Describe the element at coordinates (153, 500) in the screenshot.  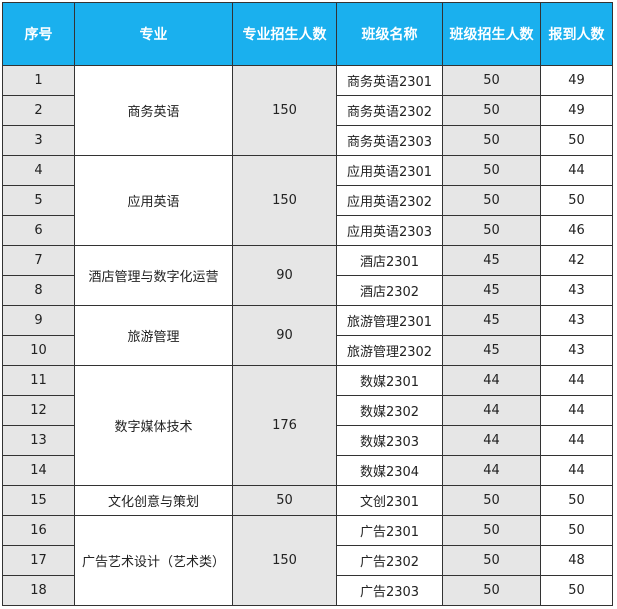
I see `major-cell: 文化创意与策划` at that location.